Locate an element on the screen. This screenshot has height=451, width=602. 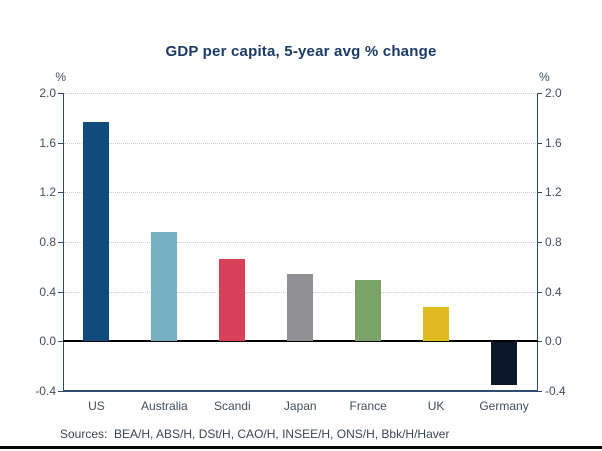
bar-australia is located at coordinates (164, 287).